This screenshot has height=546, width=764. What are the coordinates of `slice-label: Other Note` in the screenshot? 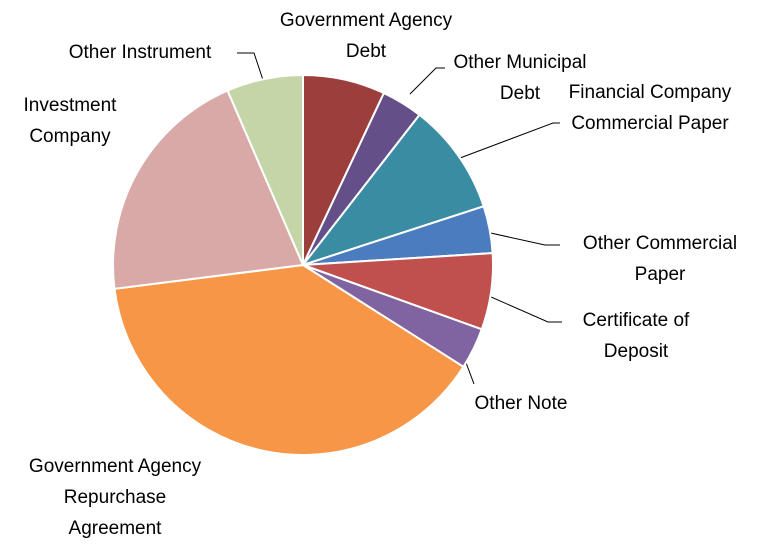 It's located at (521, 403).